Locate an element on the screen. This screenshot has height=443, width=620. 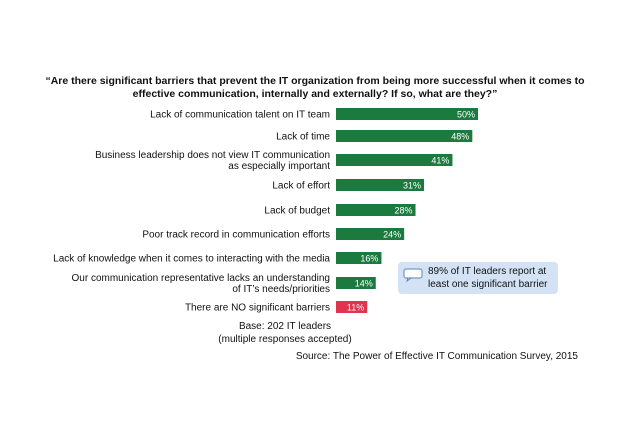
base-line-1: Base: 202 IT leaders is located at coordinates (285, 326).